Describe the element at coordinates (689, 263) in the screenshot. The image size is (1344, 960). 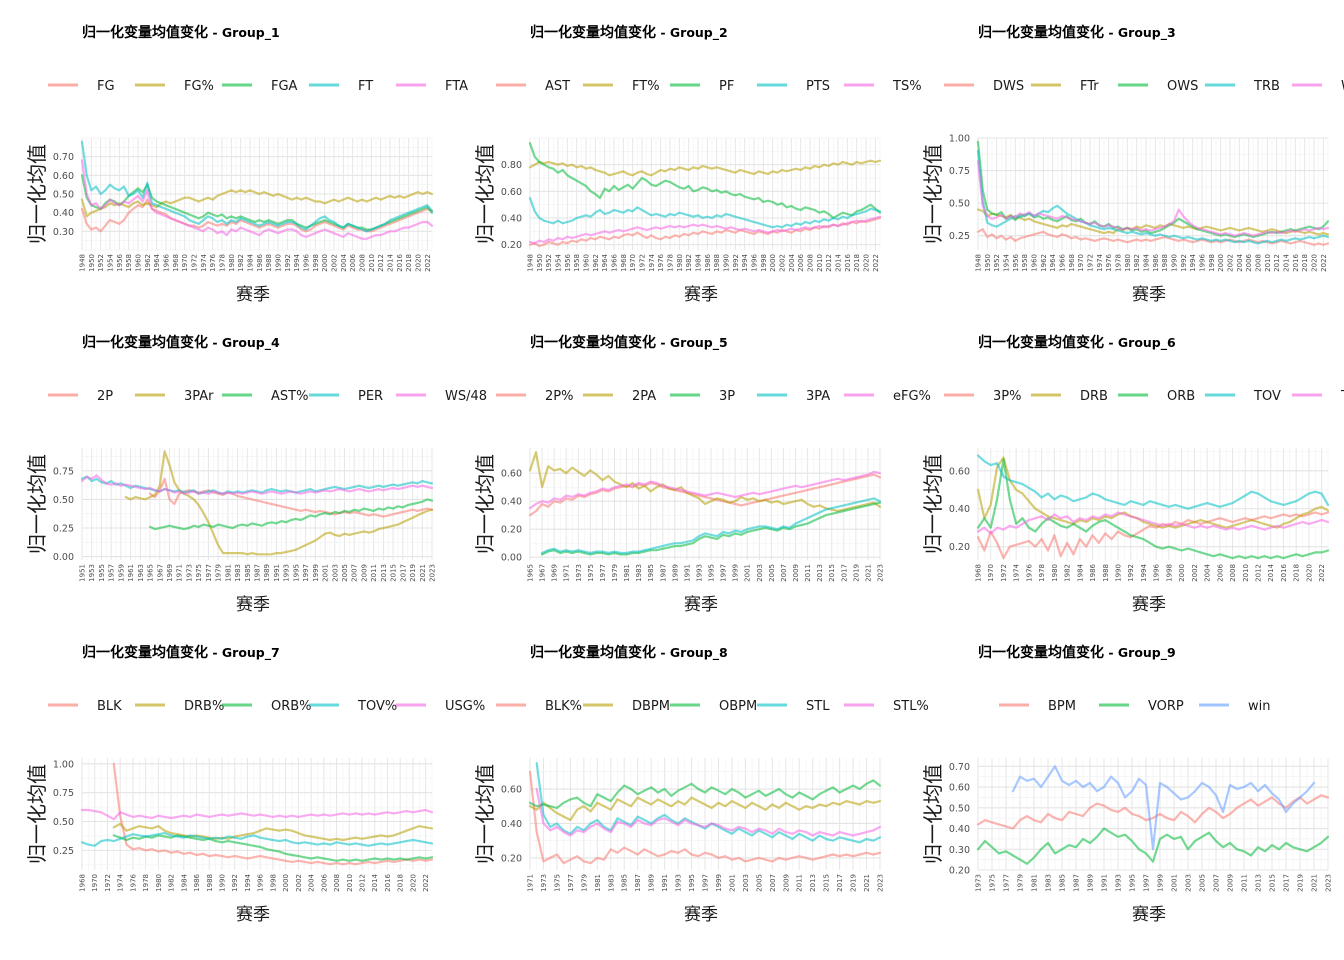
I see `x-tick-label: 1982` at that location.